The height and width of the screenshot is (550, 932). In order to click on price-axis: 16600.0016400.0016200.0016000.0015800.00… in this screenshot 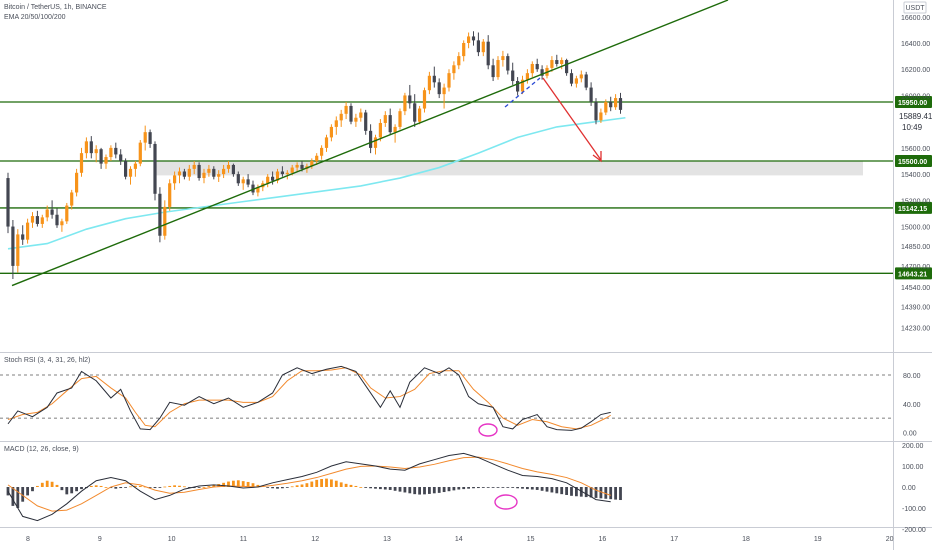, I will do `click(915, 174)`.